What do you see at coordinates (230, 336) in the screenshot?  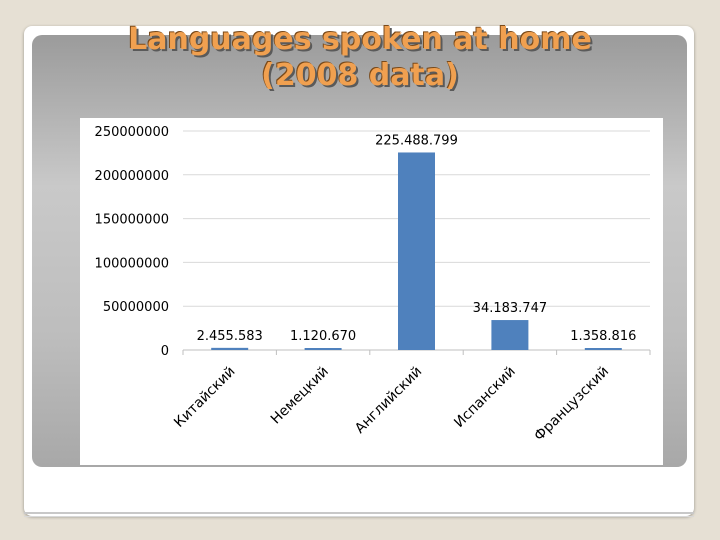 I see `data-label-1: 2.455.583` at bounding box center [230, 336].